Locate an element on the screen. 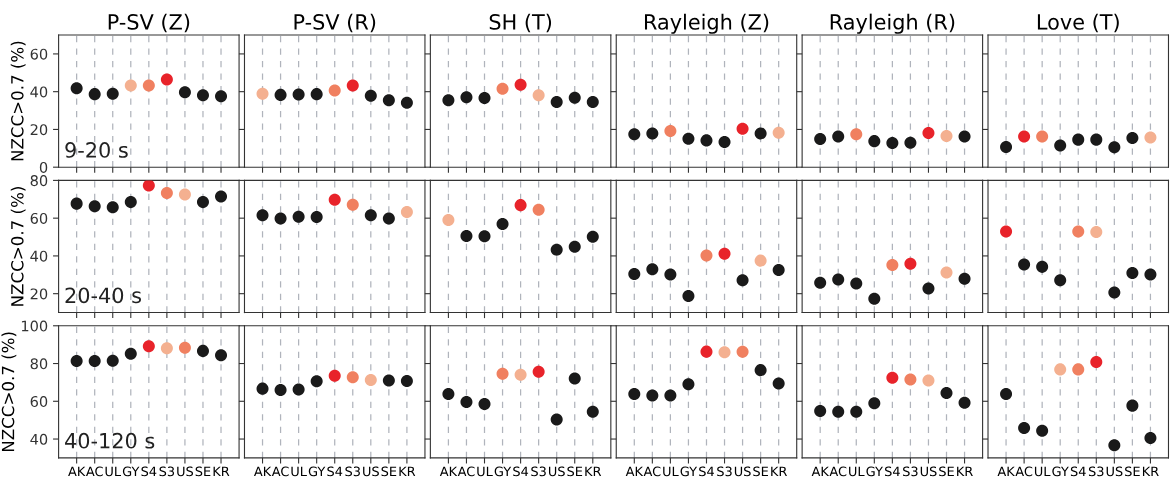  y-tick-label: 0 is located at coordinates (43, 167).